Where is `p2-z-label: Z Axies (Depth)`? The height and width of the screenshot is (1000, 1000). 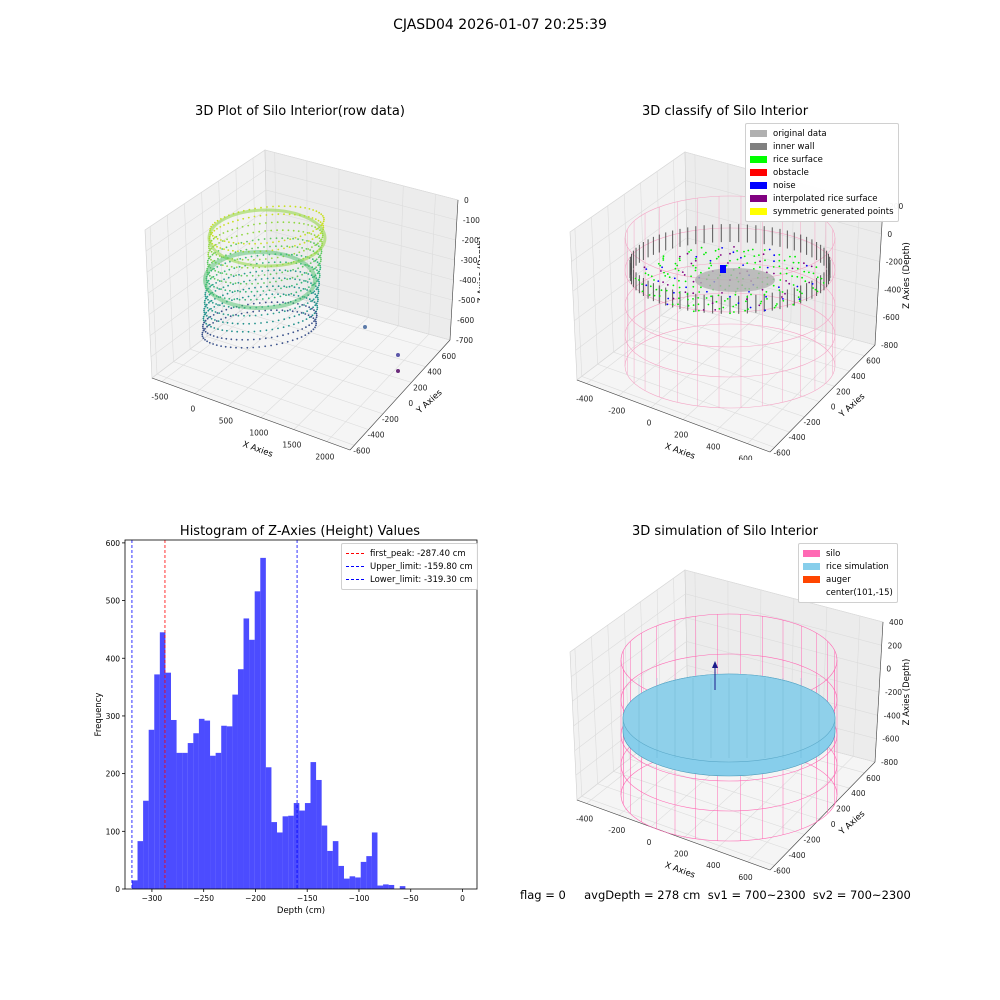
p2-z-label: Z Axies (Depth) is located at coordinates (907, 275).